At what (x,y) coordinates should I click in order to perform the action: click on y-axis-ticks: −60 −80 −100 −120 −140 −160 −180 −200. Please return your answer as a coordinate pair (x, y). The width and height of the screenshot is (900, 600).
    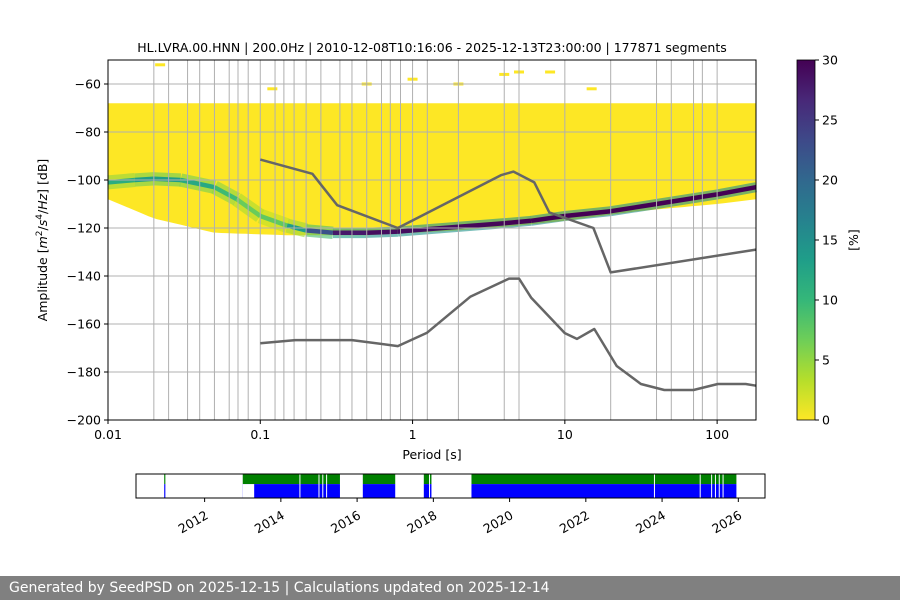
    Looking at the image, I should click on (87, 252).